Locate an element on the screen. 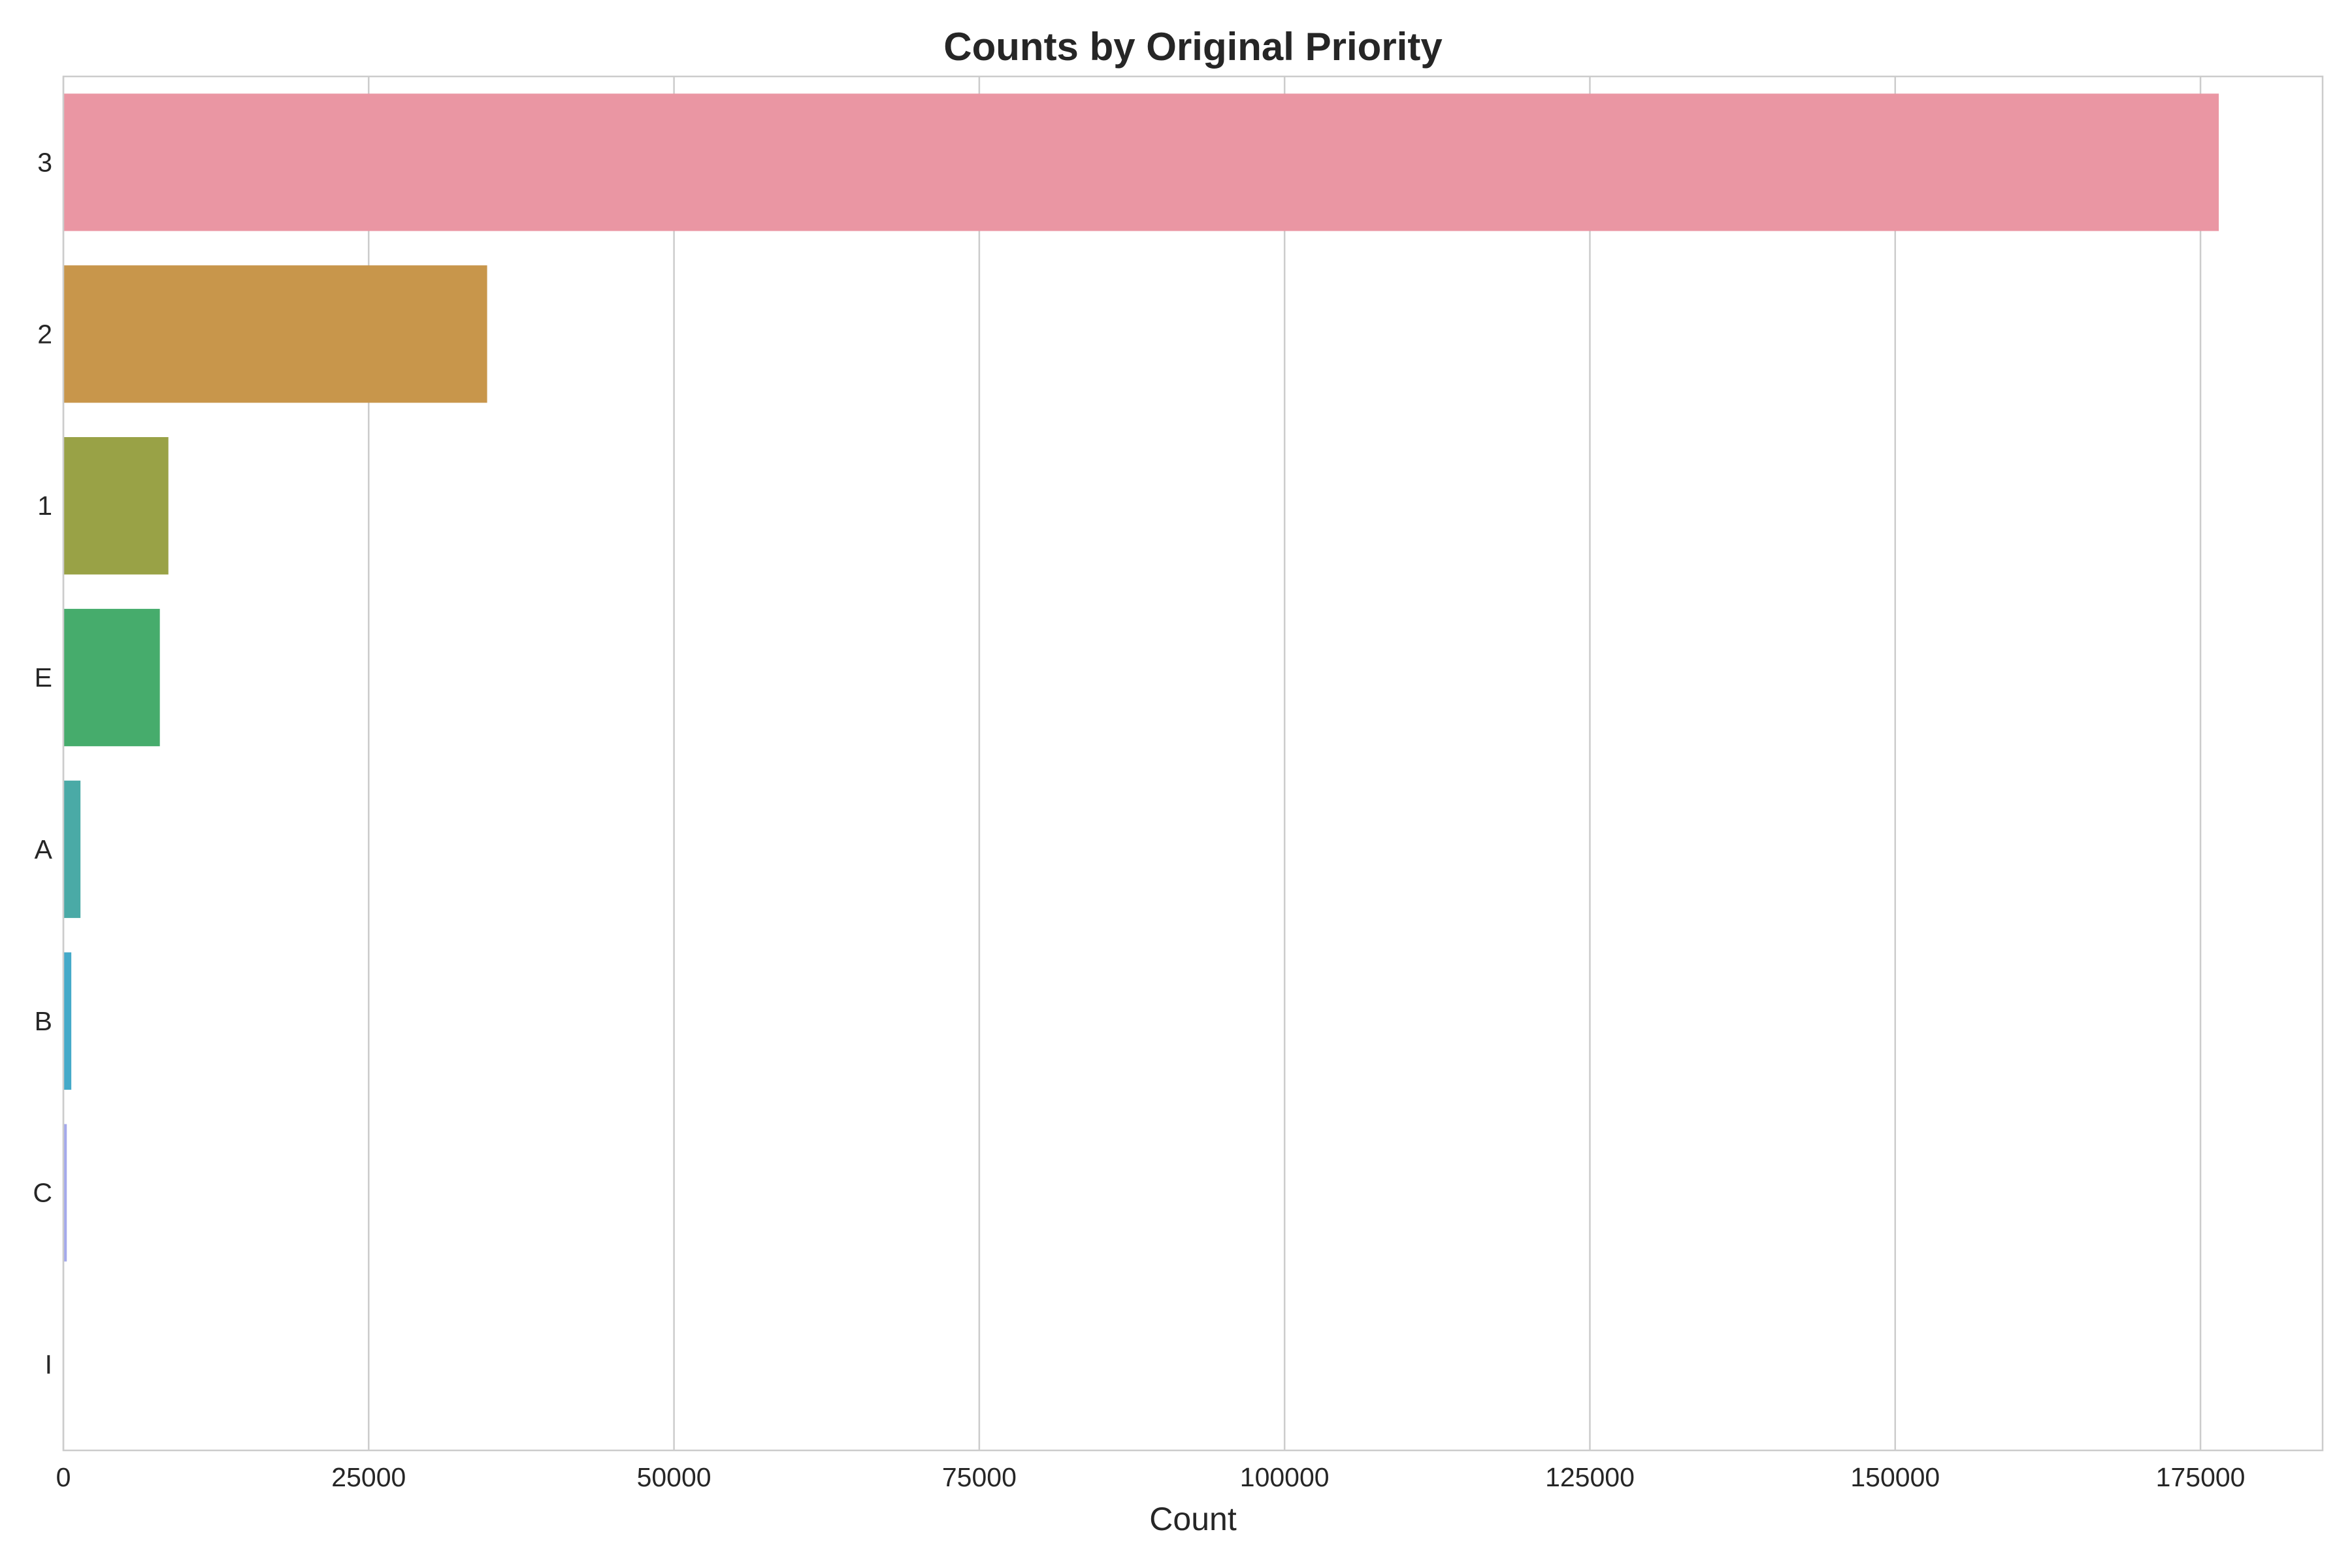 This screenshot has height=1568, width=2352. bar-e is located at coordinates (111, 677).